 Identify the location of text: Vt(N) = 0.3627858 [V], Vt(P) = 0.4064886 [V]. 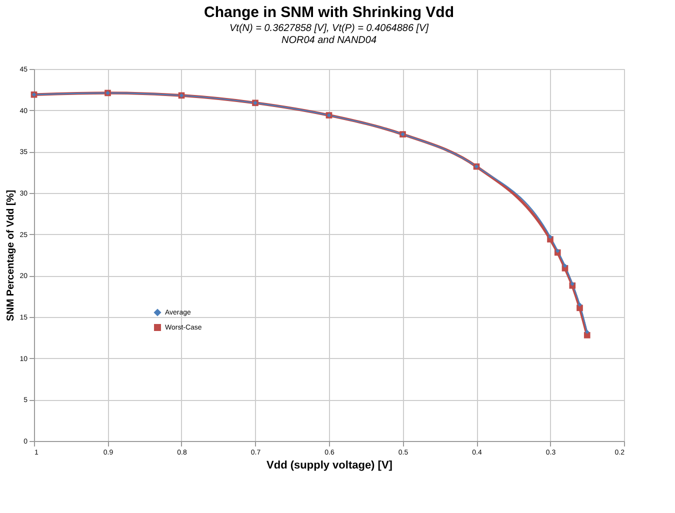
(329, 28).